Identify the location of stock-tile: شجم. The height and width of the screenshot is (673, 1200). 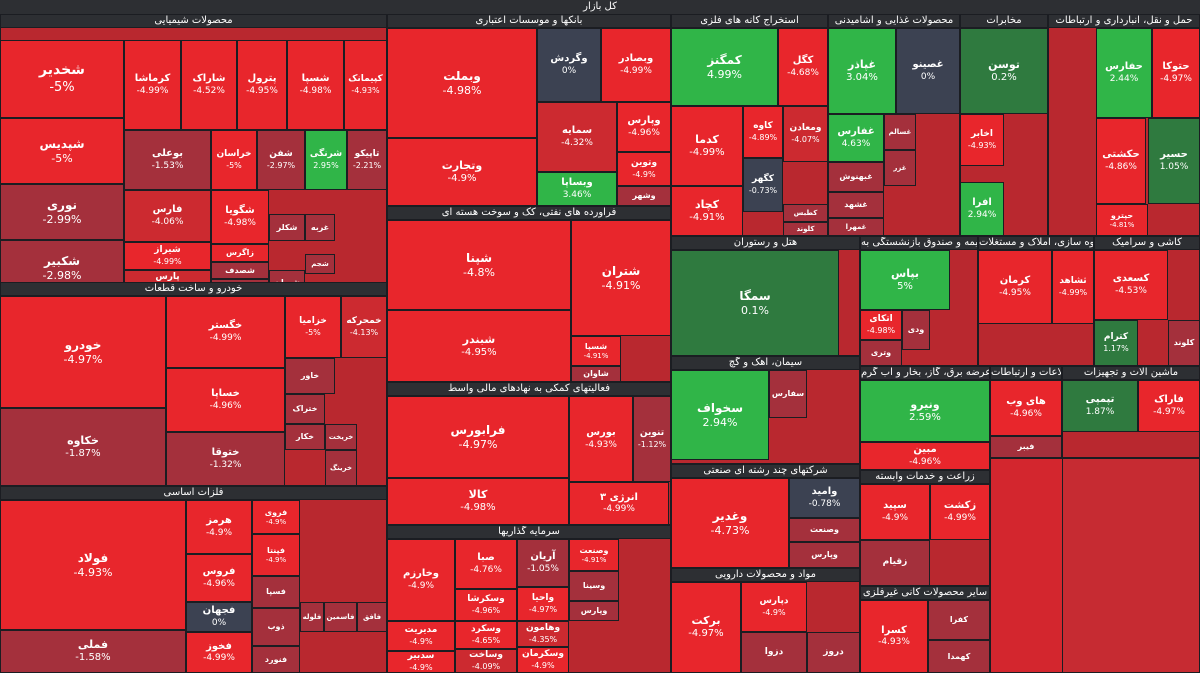
(320, 264).